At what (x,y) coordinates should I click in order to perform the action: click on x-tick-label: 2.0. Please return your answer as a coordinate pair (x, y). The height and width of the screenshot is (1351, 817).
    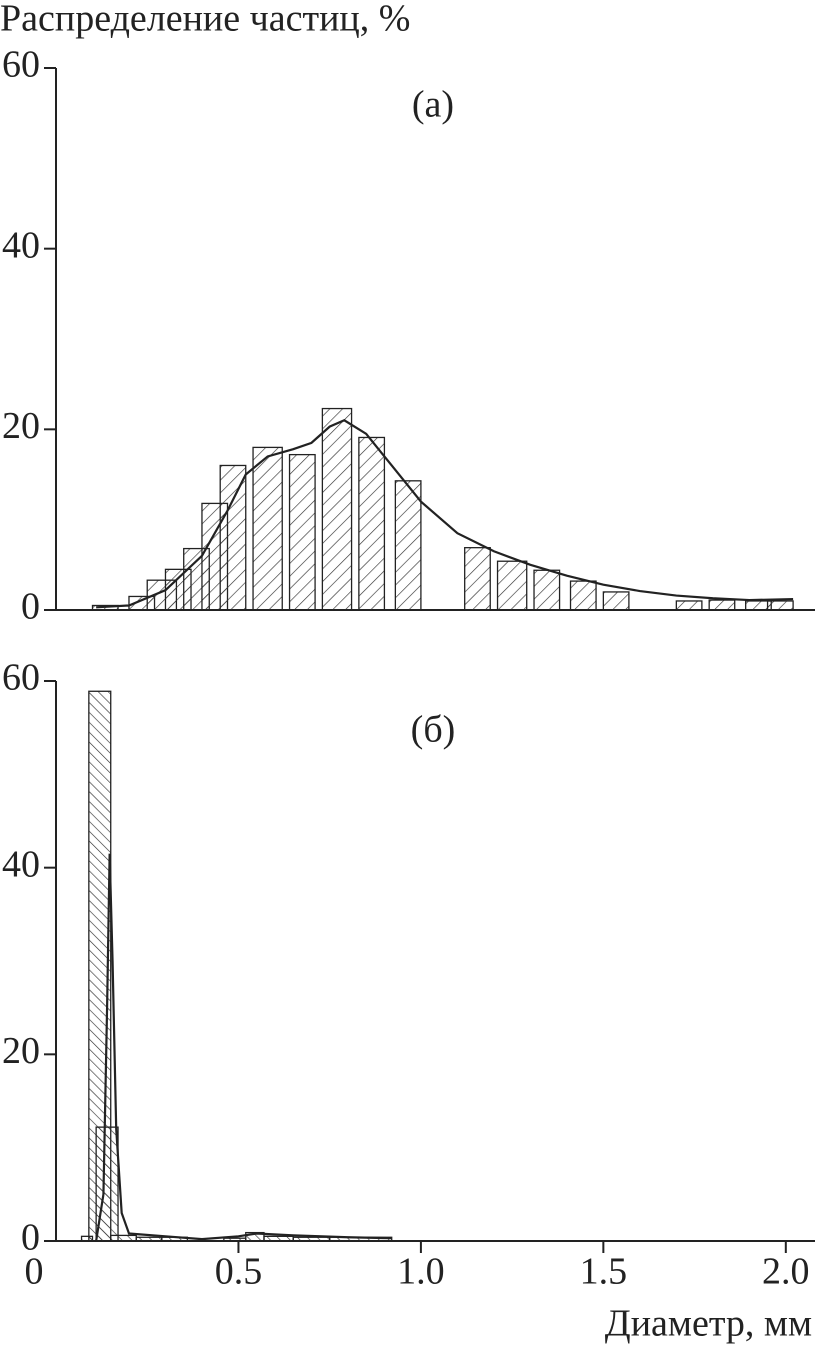
    Looking at the image, I should click on (786, 1272).